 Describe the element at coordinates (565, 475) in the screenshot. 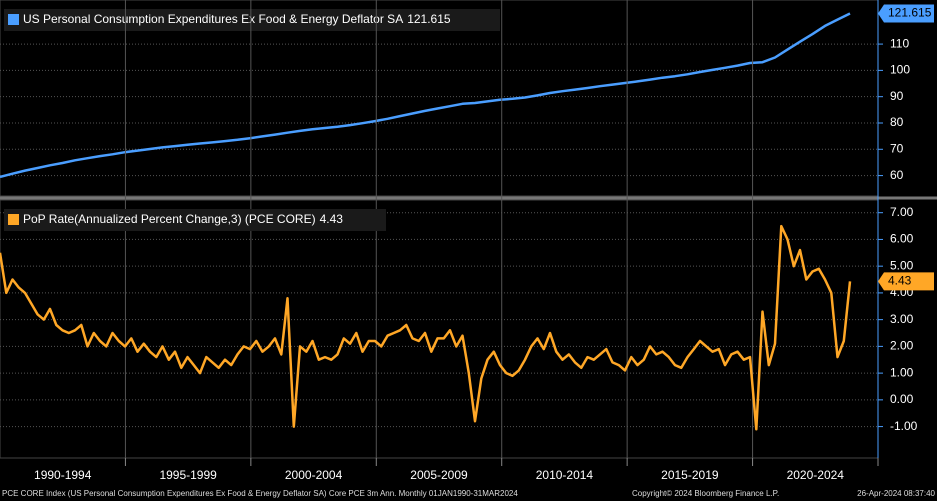

I see `x-tick-label: 2010-2014` at that location.